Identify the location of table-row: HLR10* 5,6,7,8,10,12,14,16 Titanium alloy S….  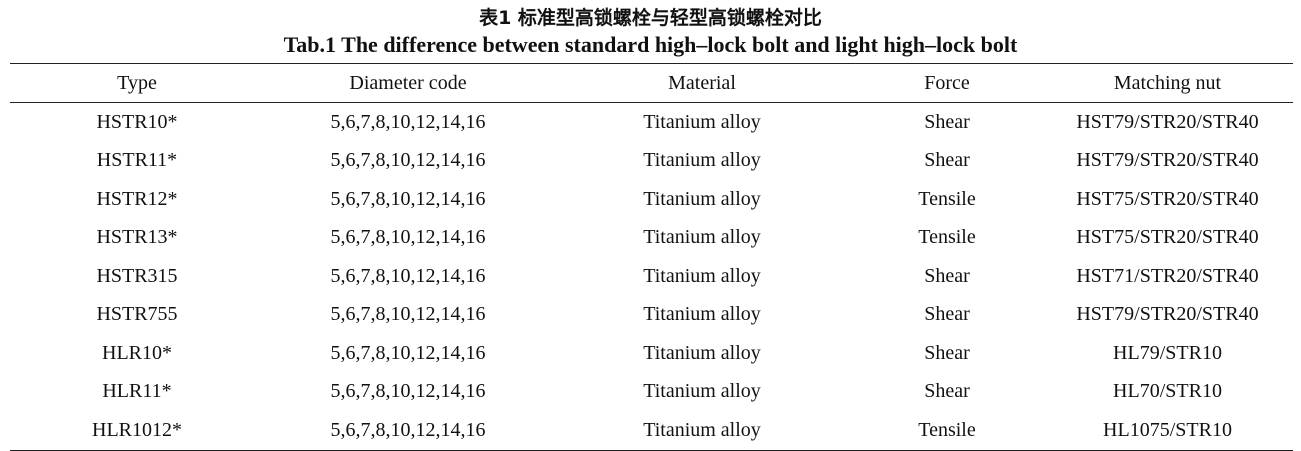
(651, 353).